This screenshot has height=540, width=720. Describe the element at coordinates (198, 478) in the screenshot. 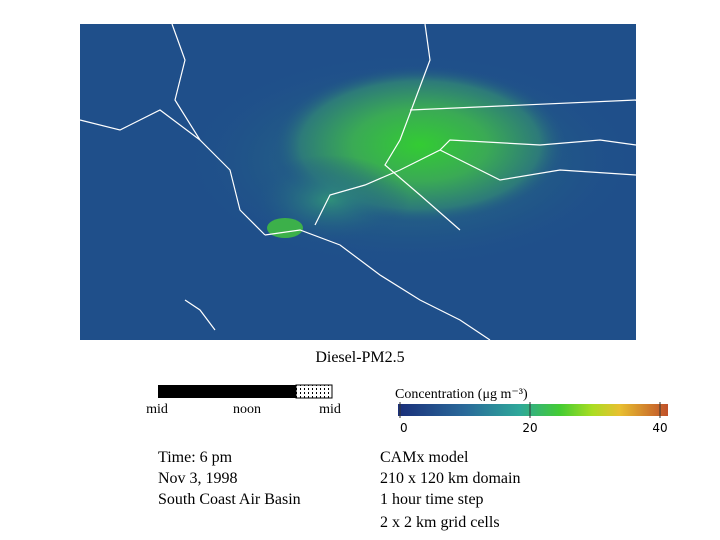

I see `info-line: Nov 3, 1998` at that location.